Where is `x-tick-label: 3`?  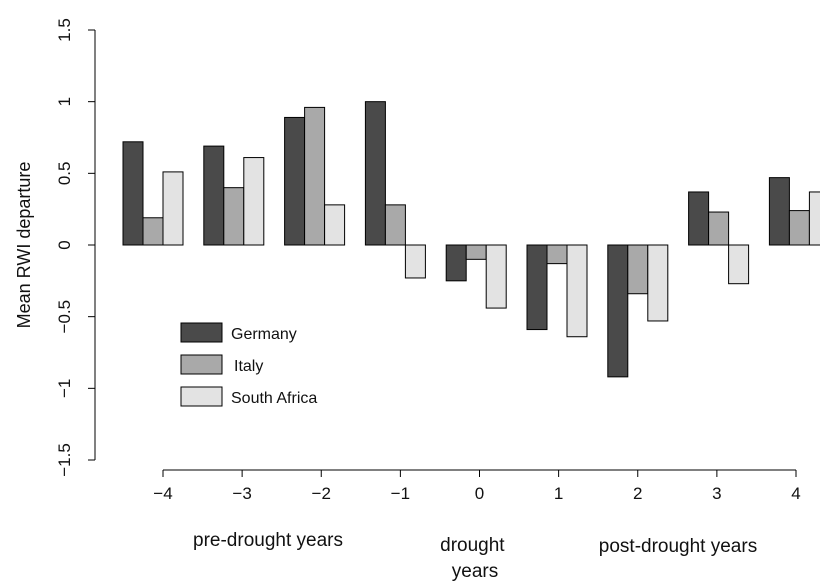 x-tick-label: 3 is located at coordinates (716, 493).